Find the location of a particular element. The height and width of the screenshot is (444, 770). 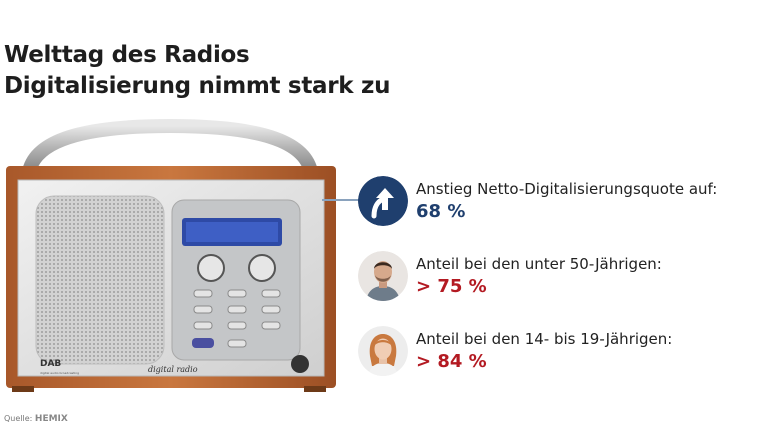

woman-portrait-icon is located at coordinates (383, 351).